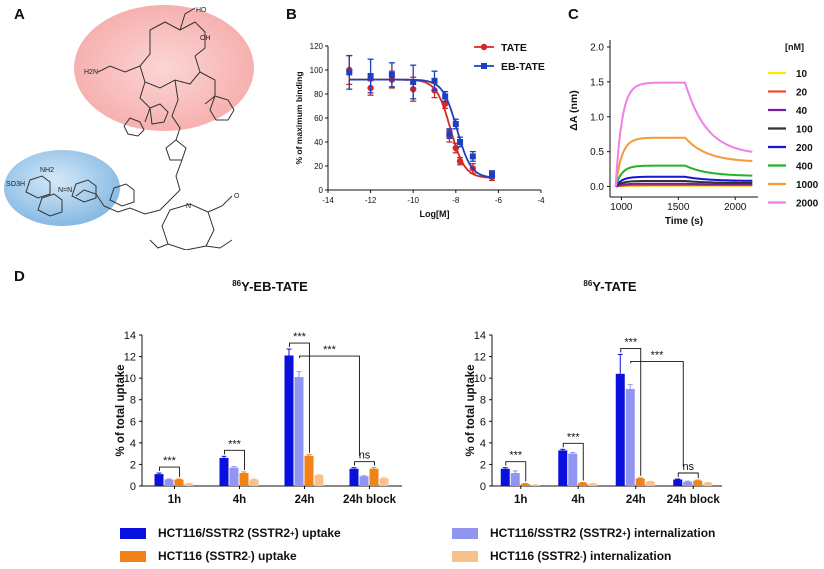 This screenshot has height=569, width=824. What do you see at coordinates (291, 14) in the screenshot?
I see `panel-b-letter: B` at bounding box center [291, 14].